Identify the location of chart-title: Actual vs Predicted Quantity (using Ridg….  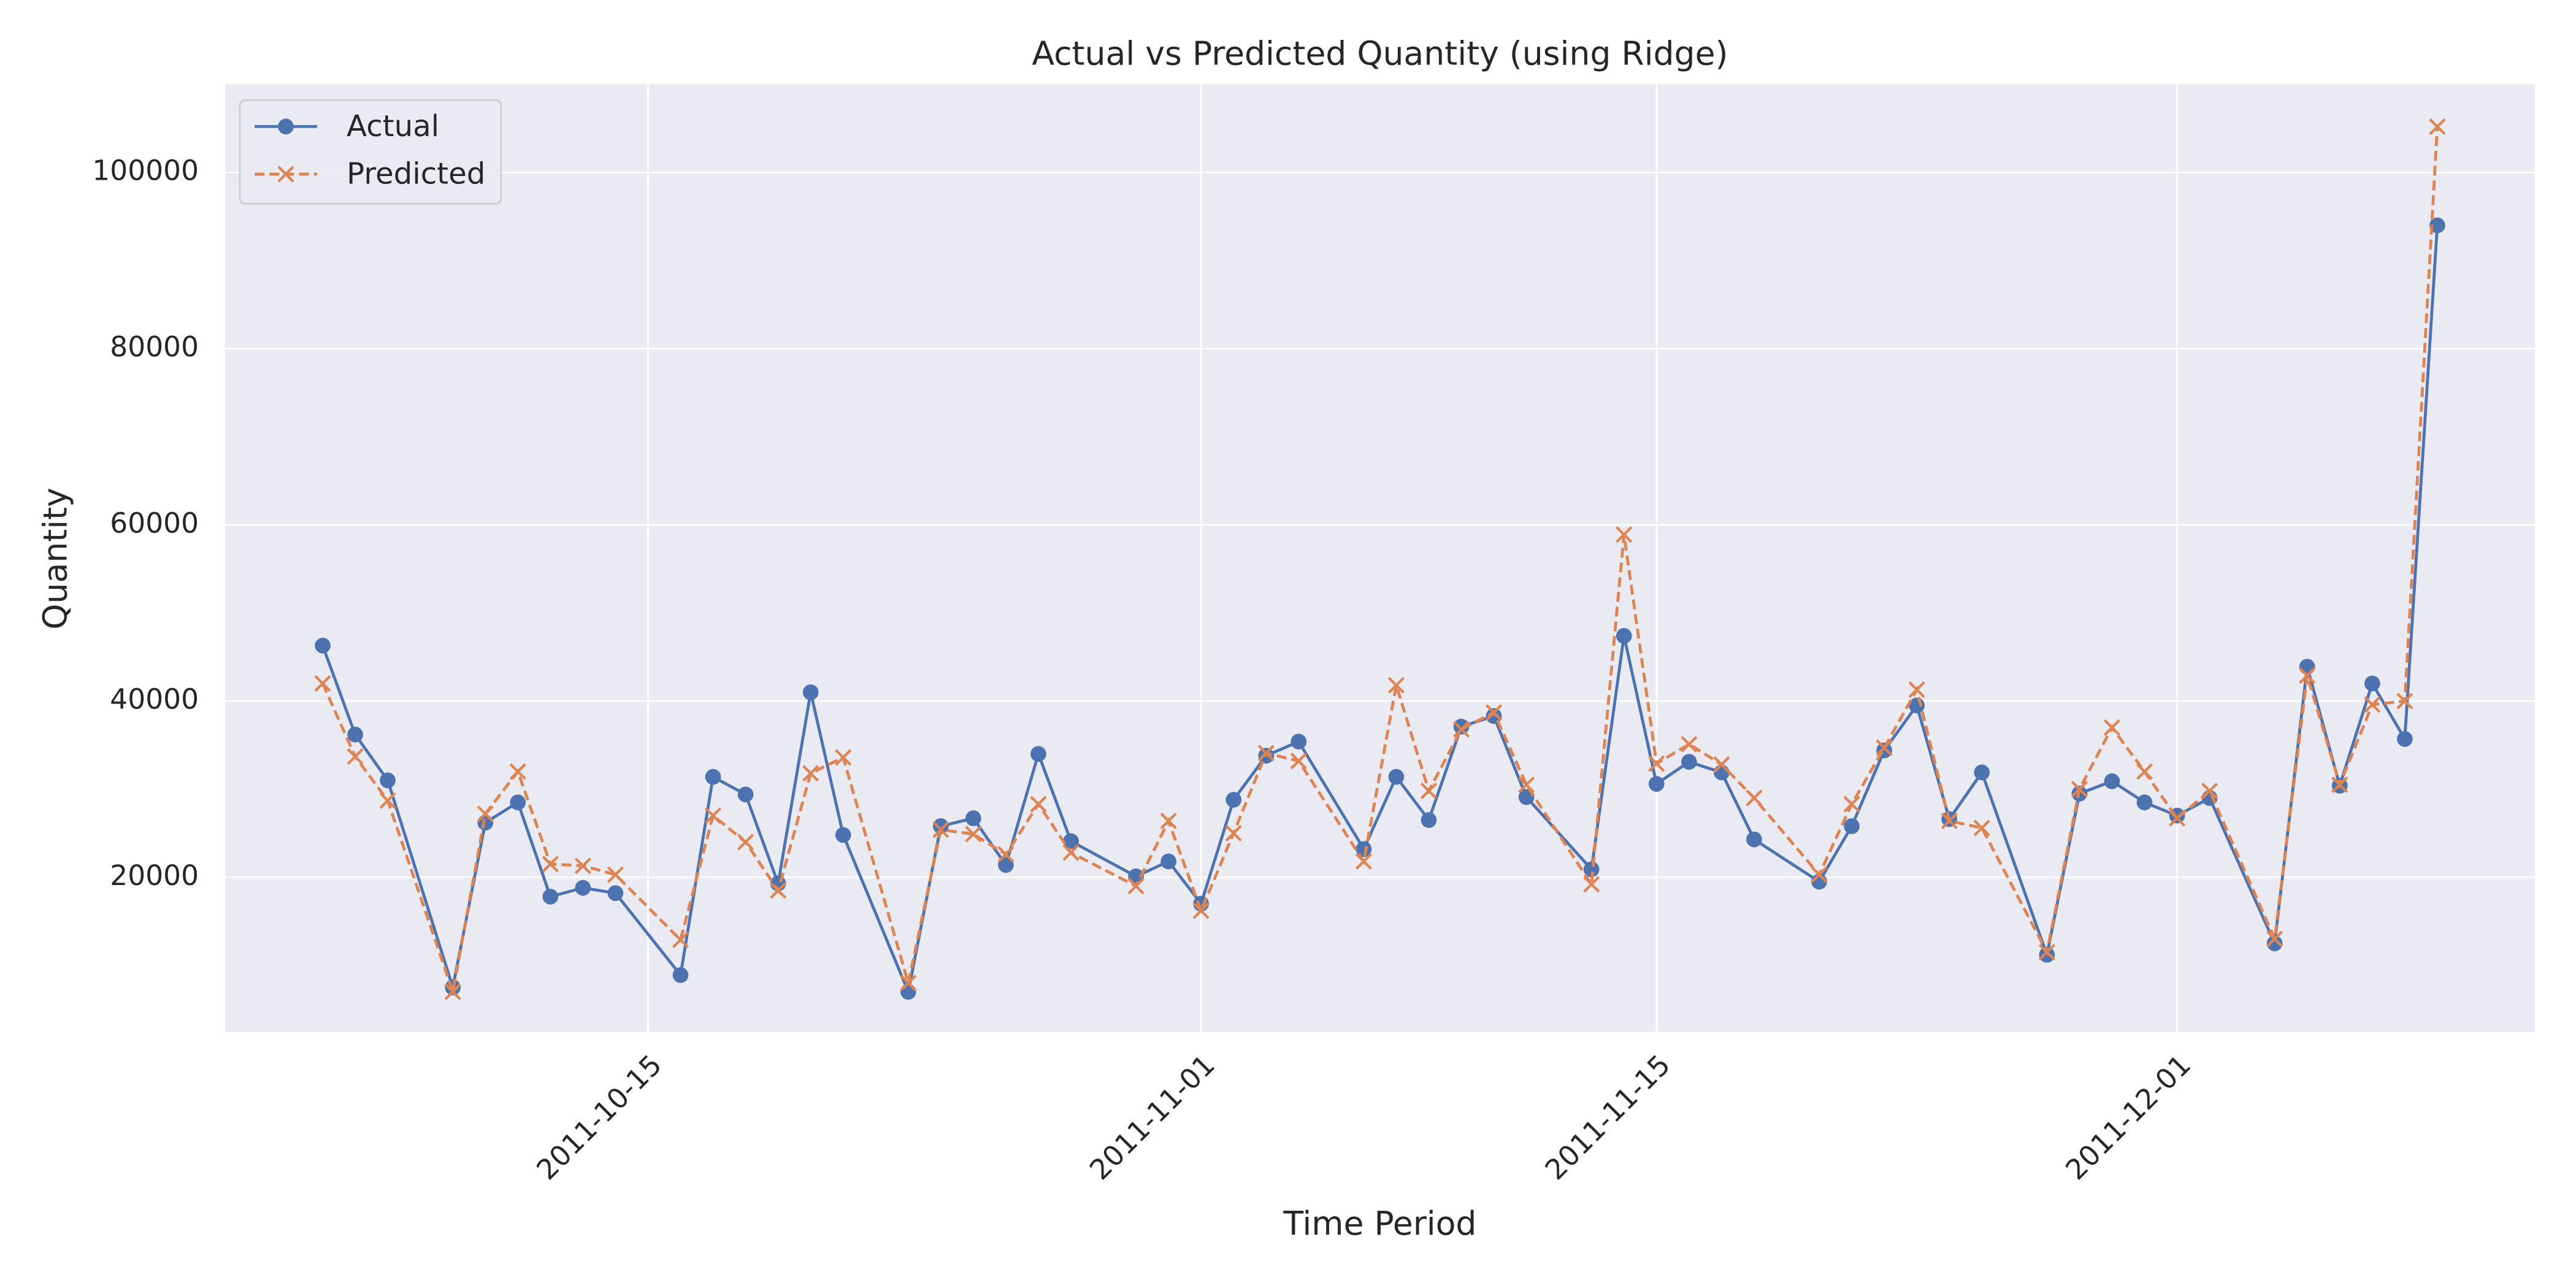
(1380, 53).